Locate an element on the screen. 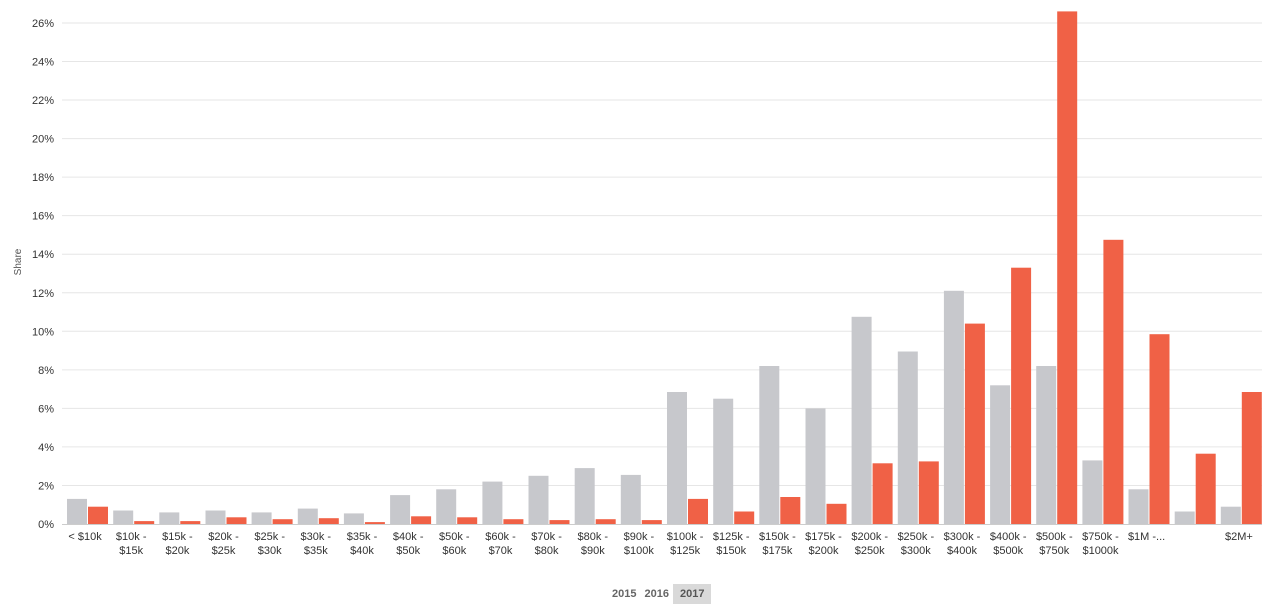 This screenshot has height=613, width=1266. x-tick-label: $60k -$70k is located at coordinates (500, 544).